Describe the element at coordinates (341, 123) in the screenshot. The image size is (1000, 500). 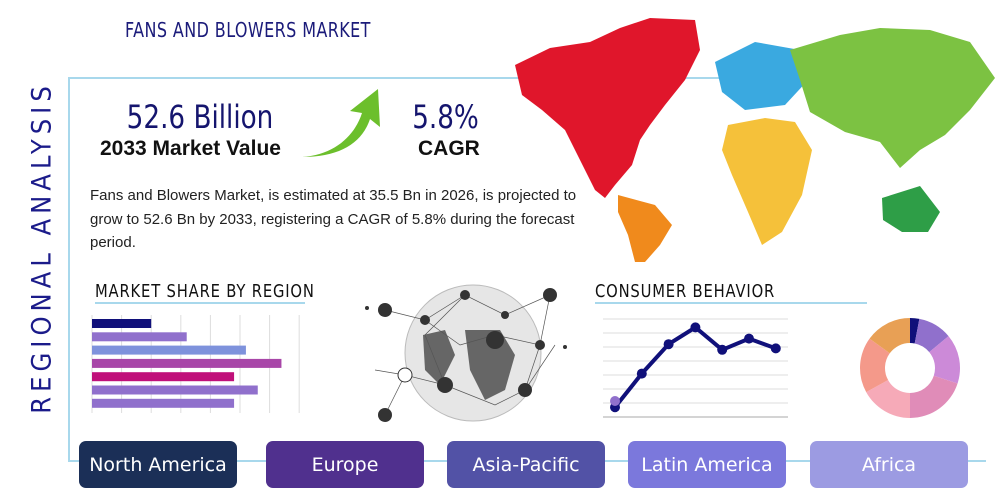
I see `growth-arrow-icon` at that location.